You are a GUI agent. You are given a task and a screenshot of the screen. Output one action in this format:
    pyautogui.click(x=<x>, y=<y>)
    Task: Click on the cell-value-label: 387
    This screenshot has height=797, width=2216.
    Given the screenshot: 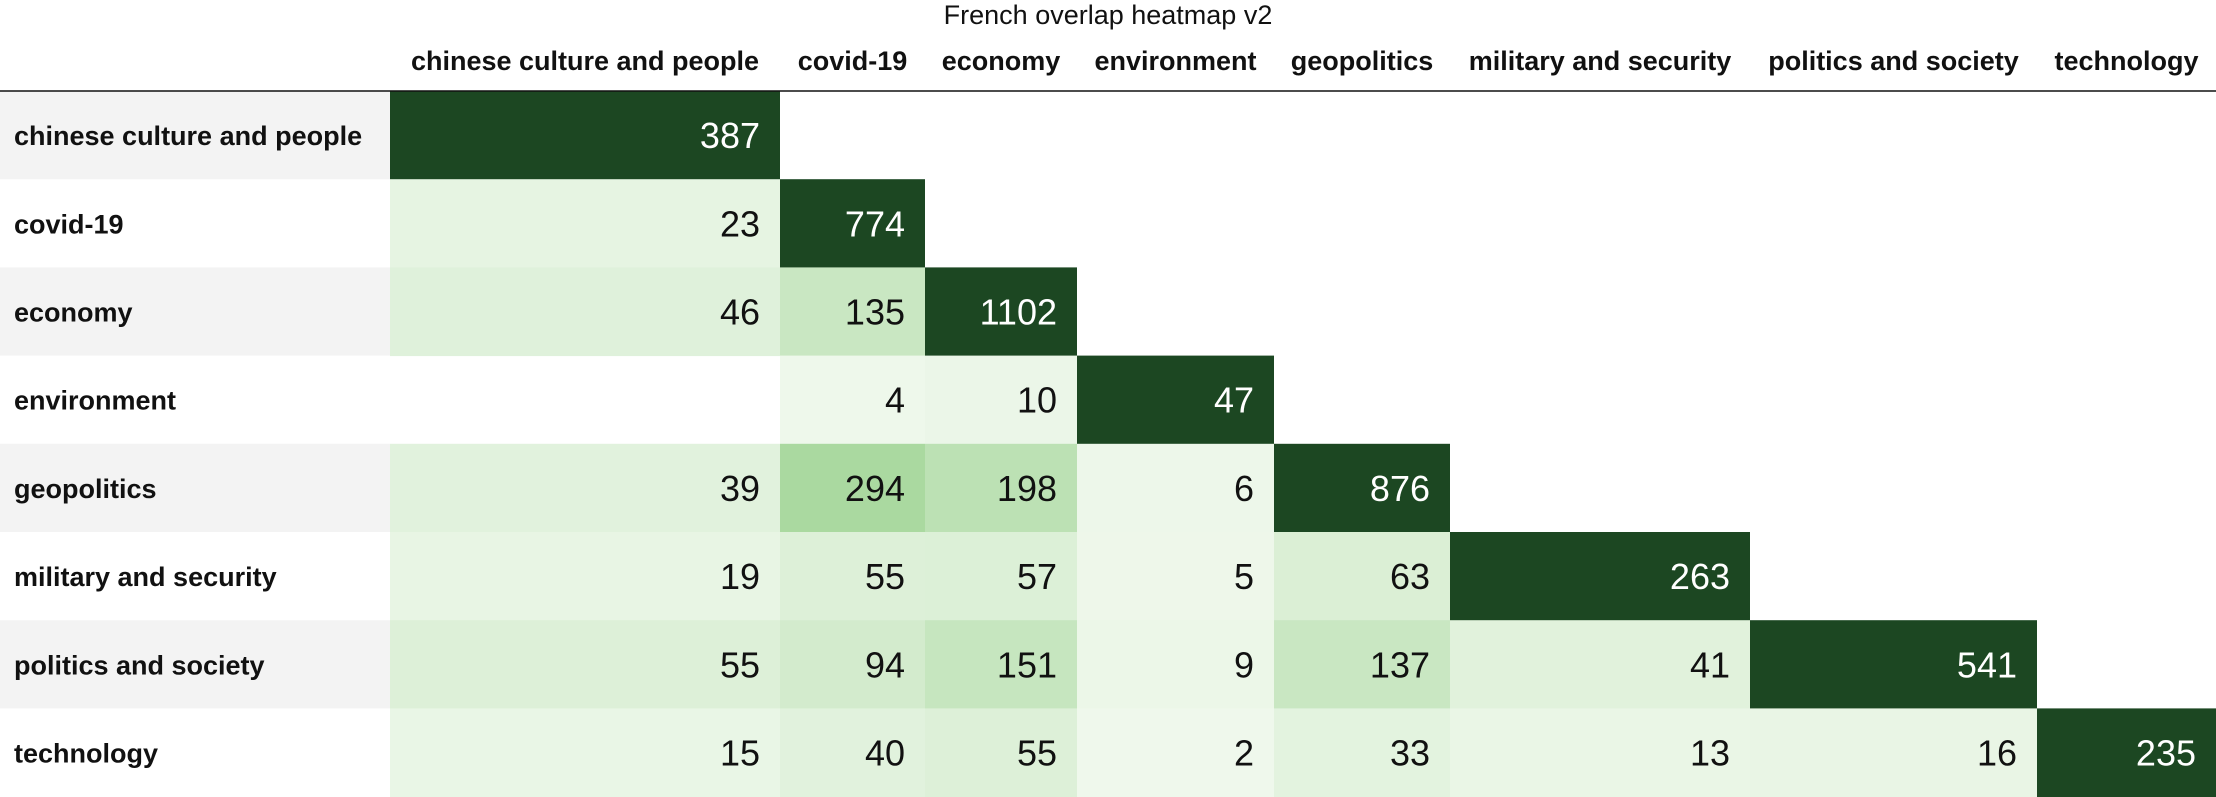 What is the action you would take?
    pyautogui.click(x=730, y=135)
    